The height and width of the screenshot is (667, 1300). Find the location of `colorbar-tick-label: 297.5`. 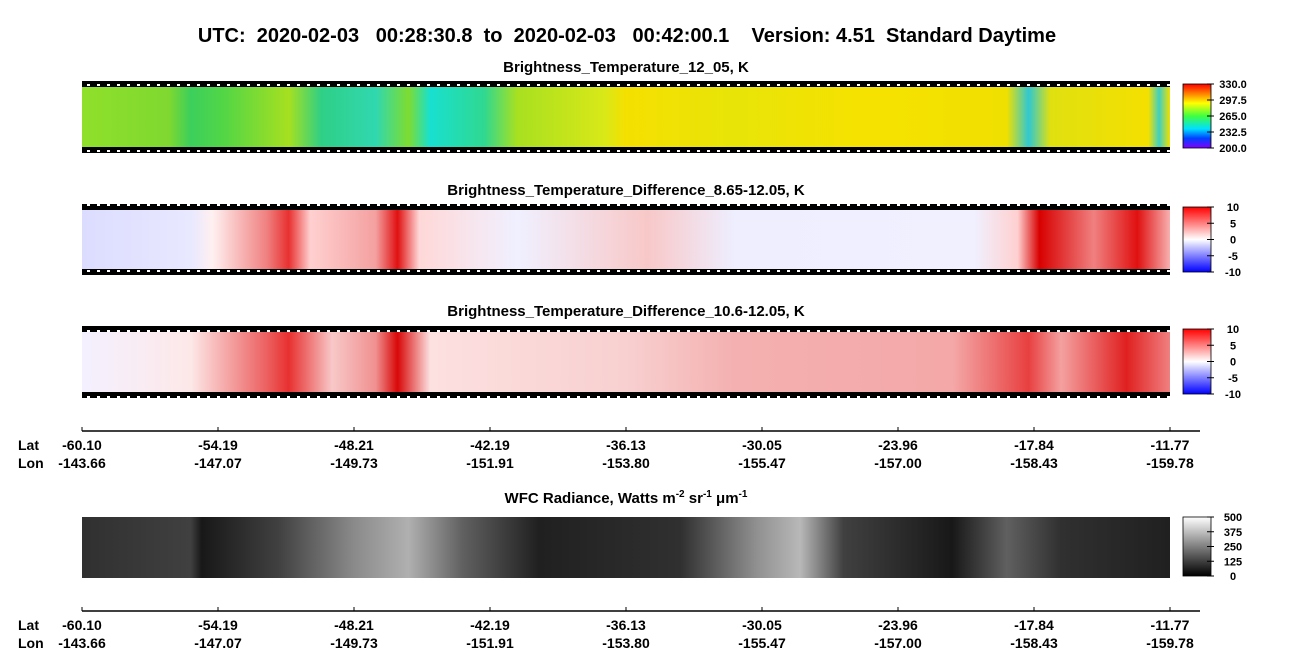

colorbar-tick-label: 297.5 is located at coordinates (1233, 101).